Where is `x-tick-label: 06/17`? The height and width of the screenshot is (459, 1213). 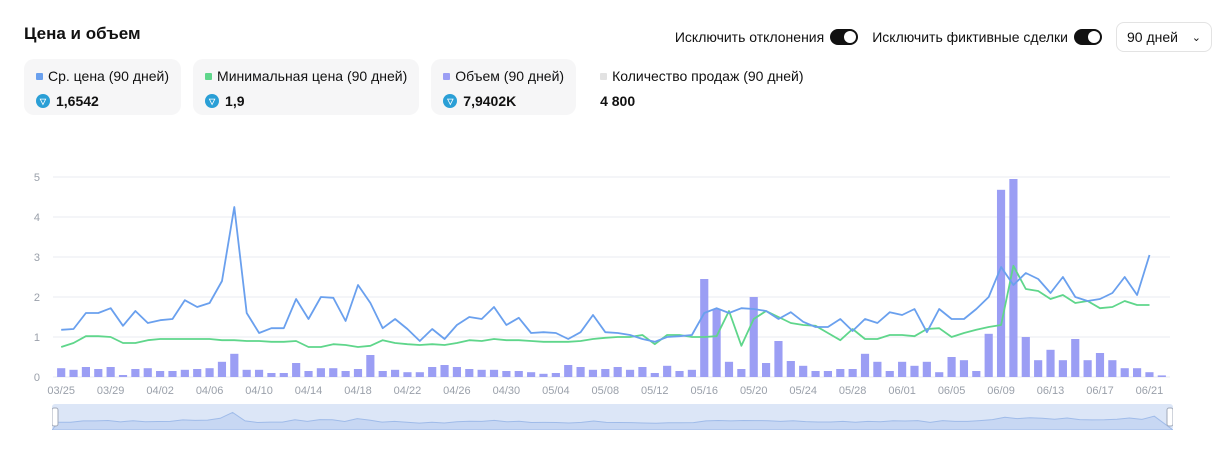 x-tick-label: 06/17 is located at coordinates (1100, 391).